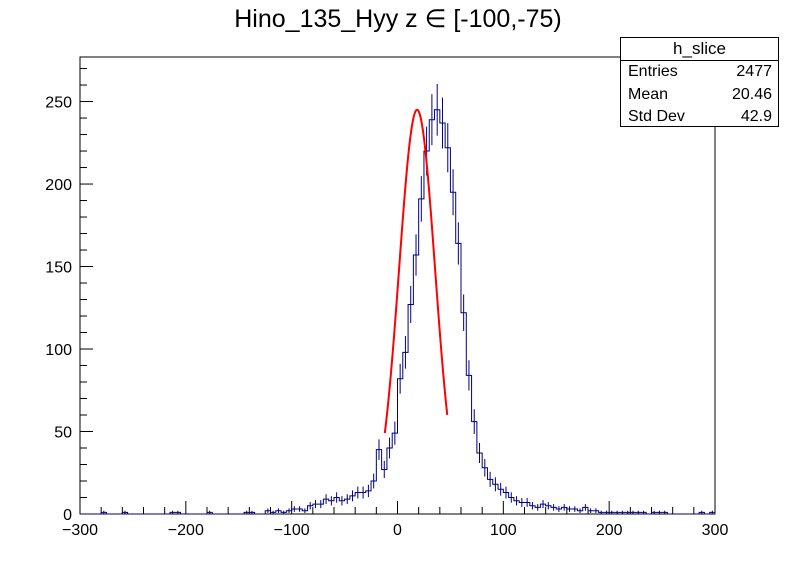  Describe the element at coordinates (715, 530) in the screenshot. I see `x-tick-label: 300` at that location.